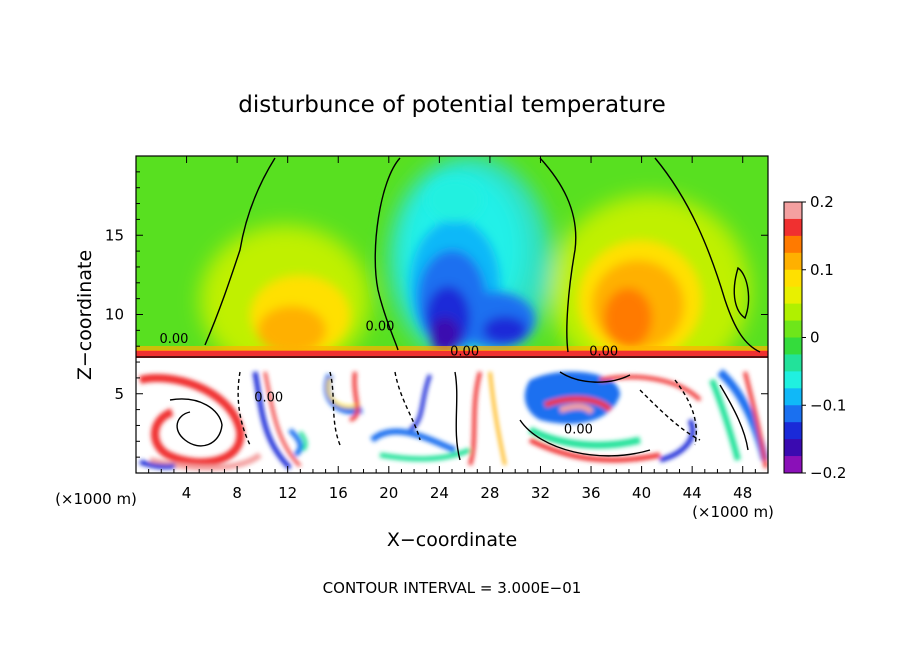 This screenshot has height=654, width=904. What do you see at coordinates (445, 335) in the screenshot?
I see `cold-core-e` at bounding box center [445, 335].